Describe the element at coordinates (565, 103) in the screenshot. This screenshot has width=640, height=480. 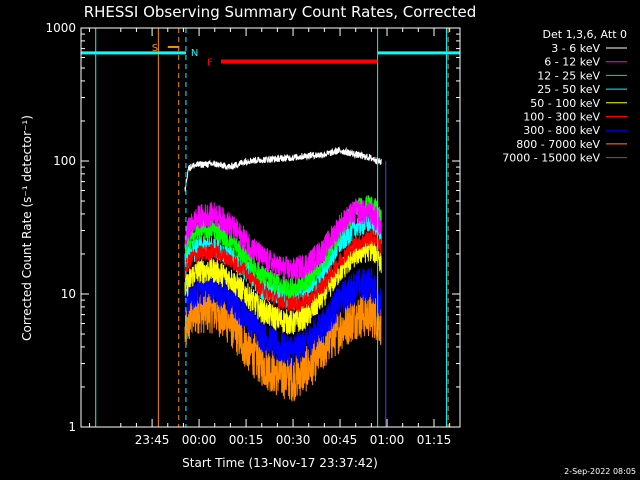
I see `legend-entry-label: 50 - 100 keV` at that location.